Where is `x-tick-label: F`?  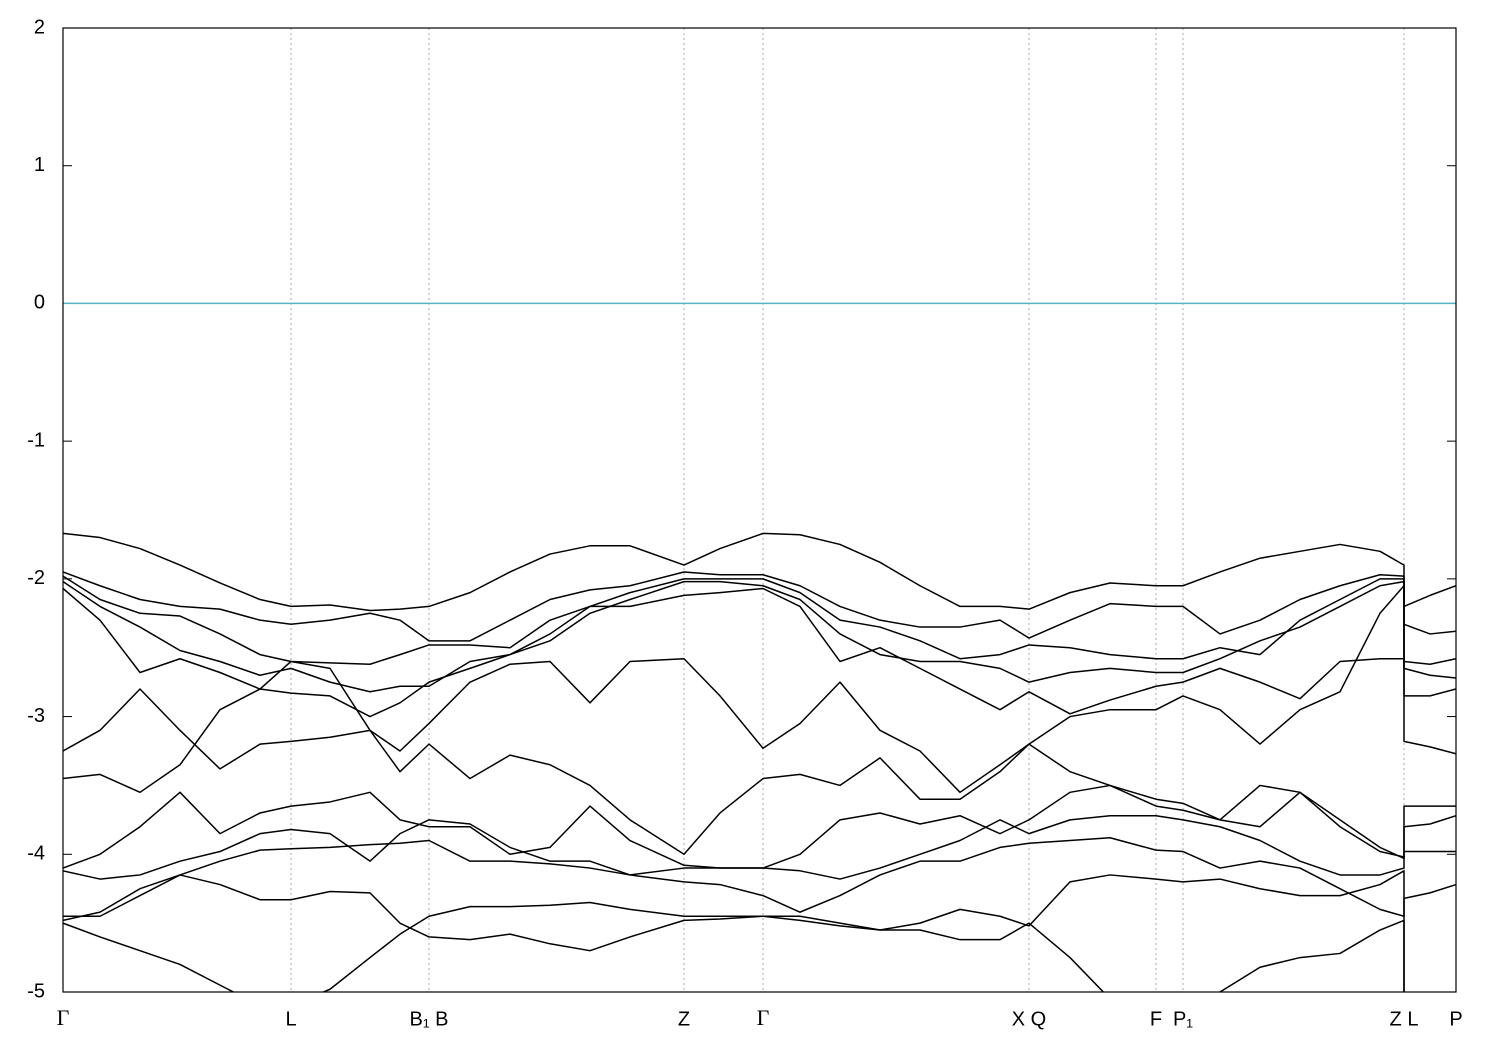 x-tick-label: F is located at coordinates (1156, 1019).